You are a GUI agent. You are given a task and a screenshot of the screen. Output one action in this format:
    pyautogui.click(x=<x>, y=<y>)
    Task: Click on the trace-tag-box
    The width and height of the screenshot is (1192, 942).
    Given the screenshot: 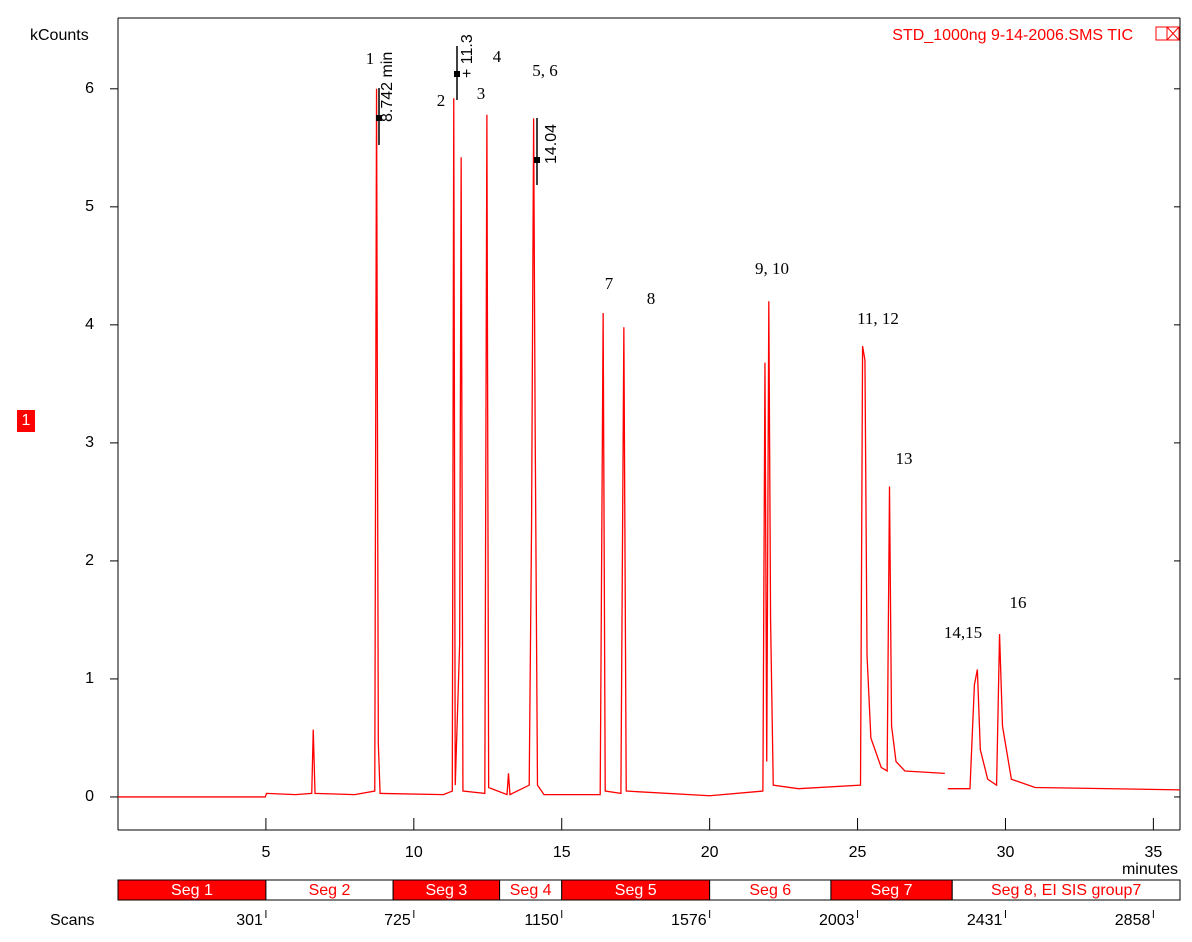 What is the action you would take?
    pyautogui.click(x=26, y=421)
    